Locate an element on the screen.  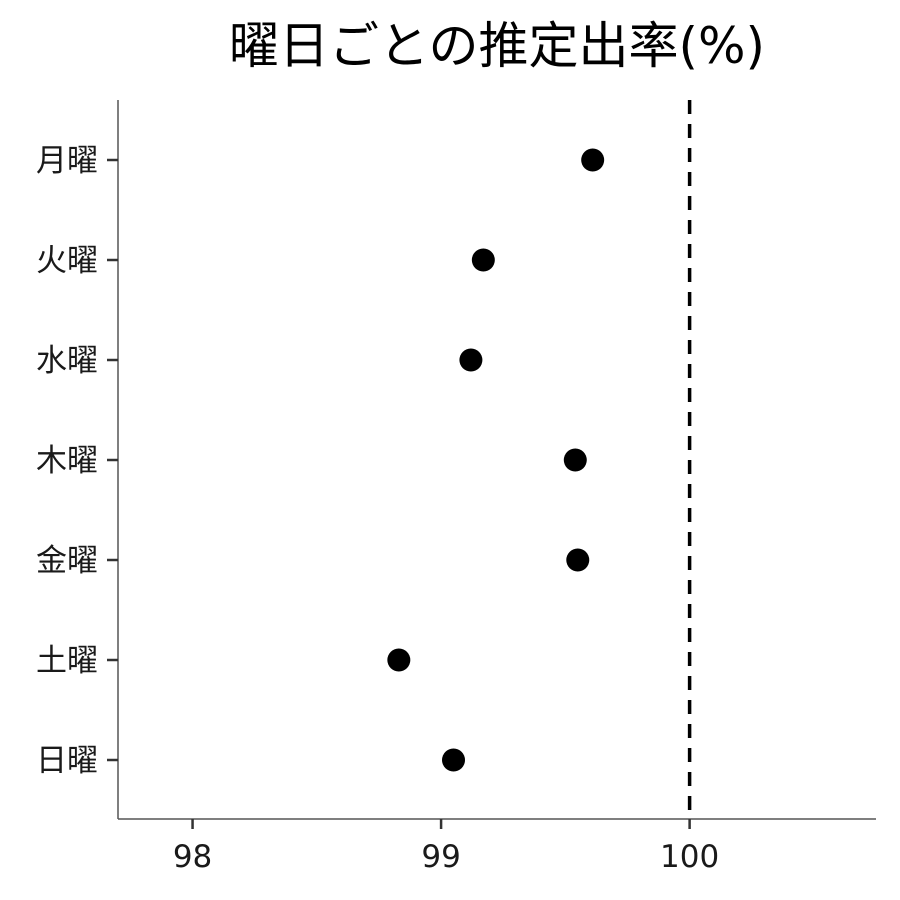
y-tick-label: 金曜 is located at coordinates (67, 561).